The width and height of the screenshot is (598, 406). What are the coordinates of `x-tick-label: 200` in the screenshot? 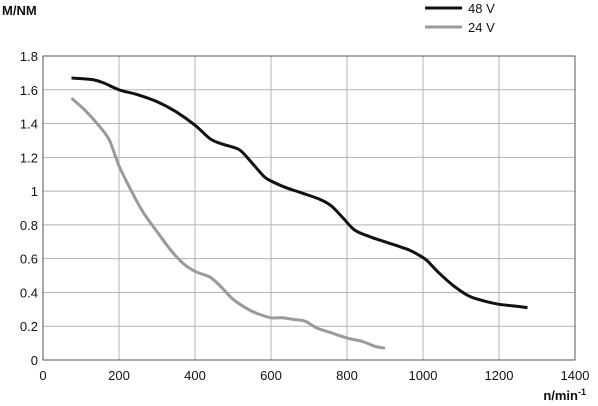 It's located at (119, 375).